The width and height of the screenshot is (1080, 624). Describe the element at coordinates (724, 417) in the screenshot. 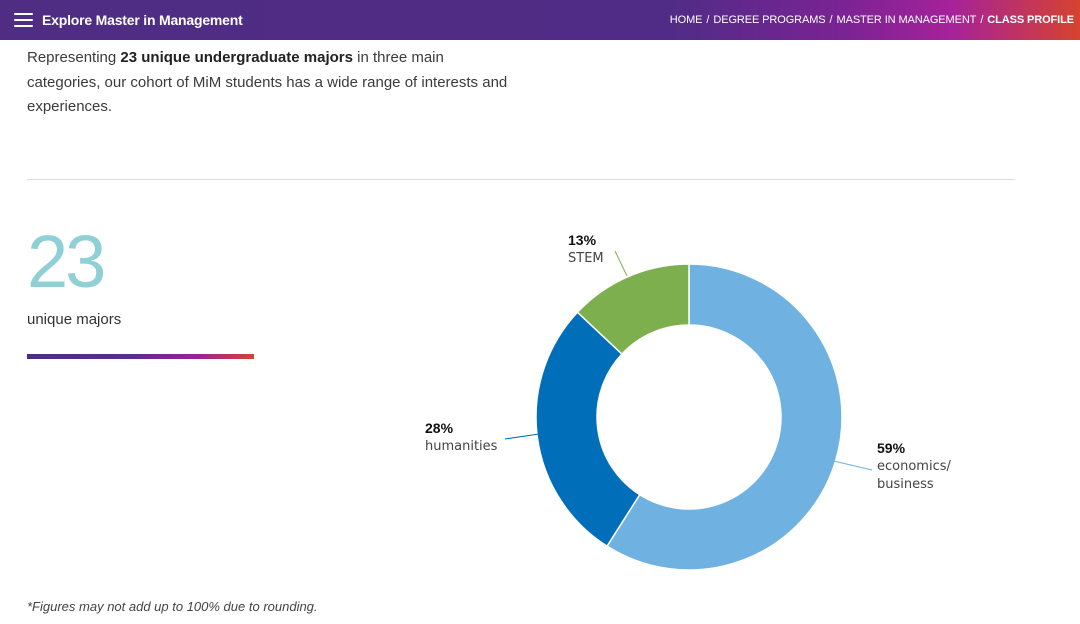

I see `donut-slice-economics` at that location.